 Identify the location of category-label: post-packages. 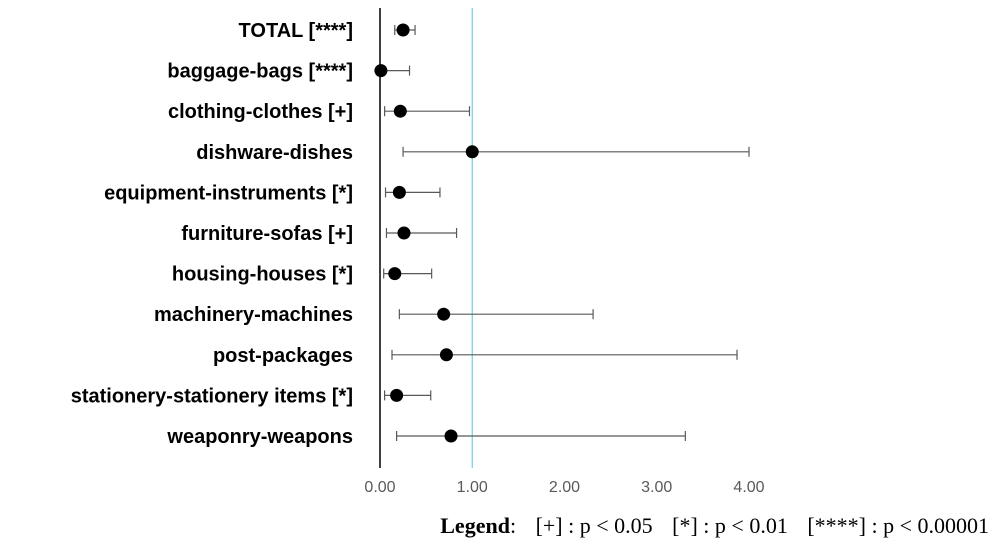
(283, 356).